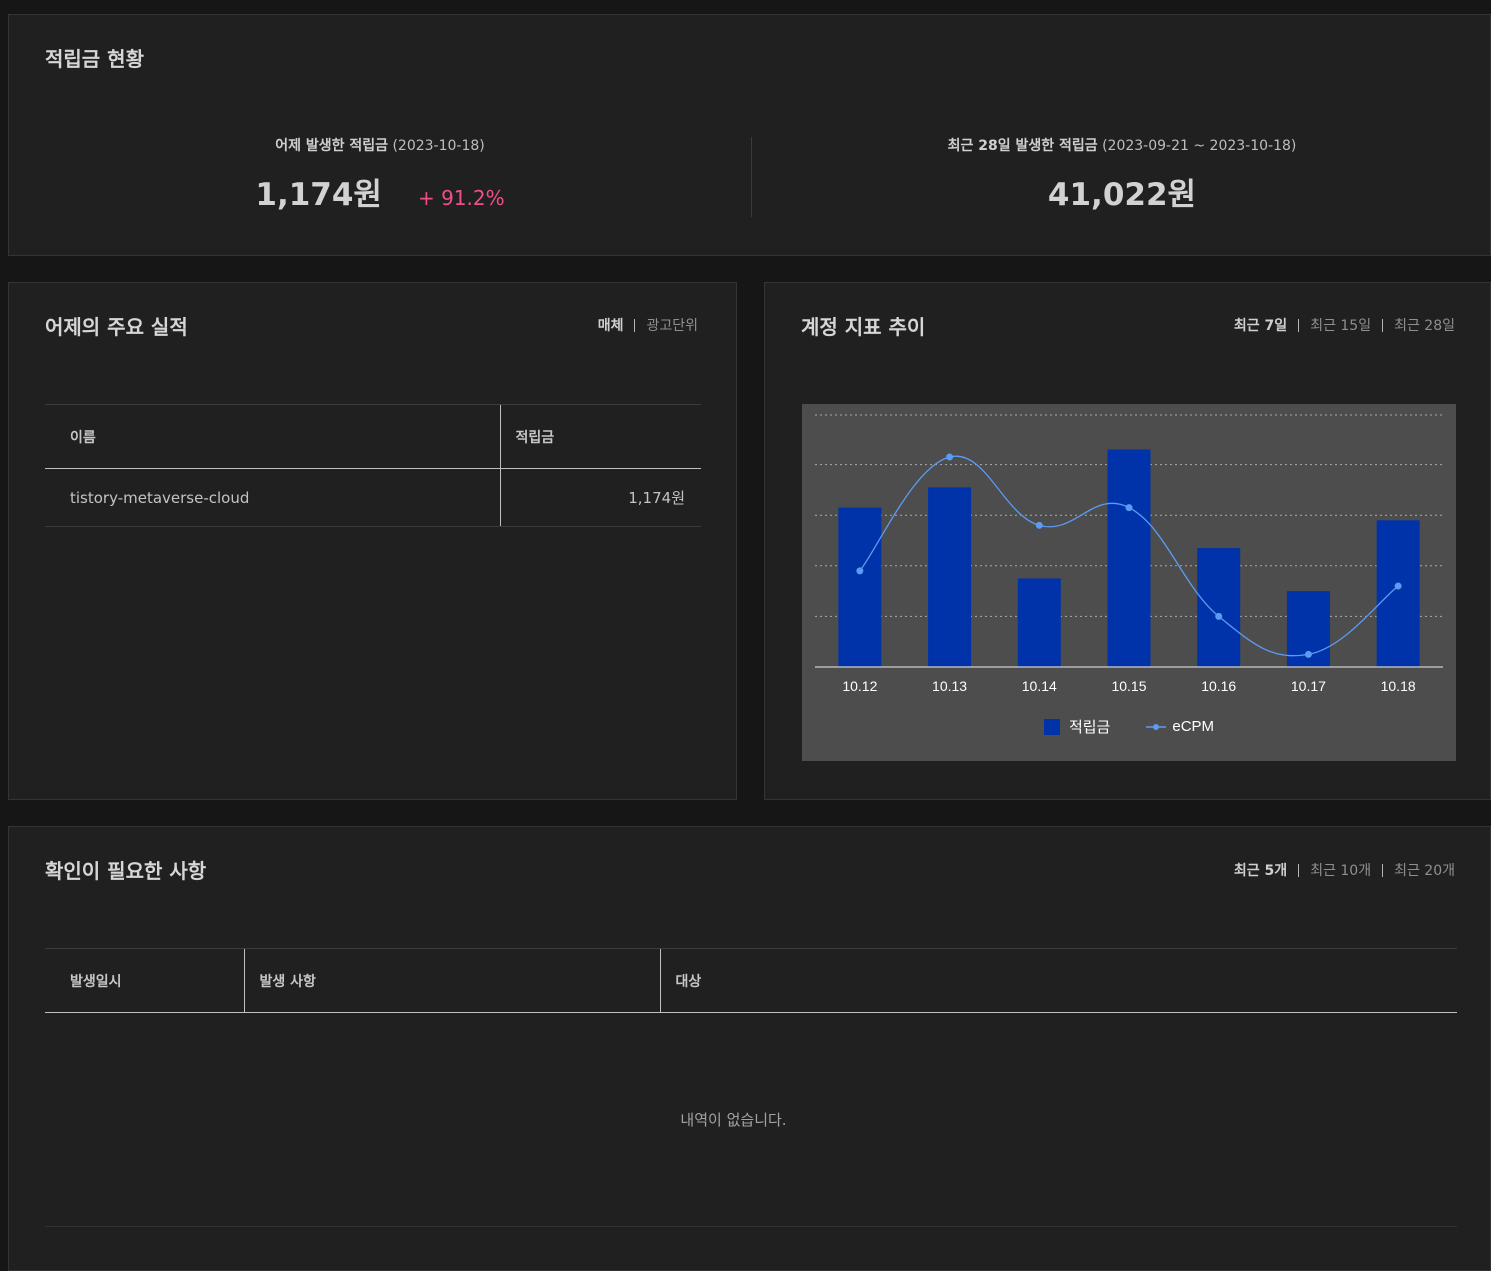  What do you see at coordinates (1089, 727) in the screenshot?
I see `legend-bar-label: 적립금` at bounding box center [1089, 727].